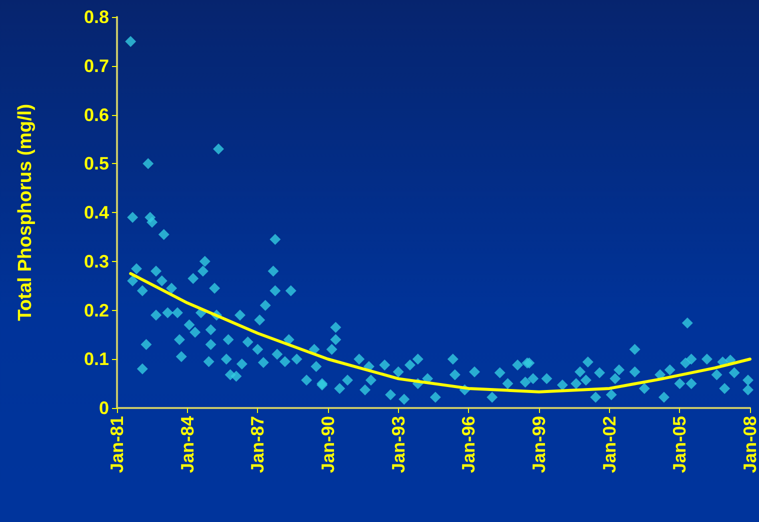 The image size is (759, 522). I want to click on x-tick-label: Jan-08, so click(749, 445).